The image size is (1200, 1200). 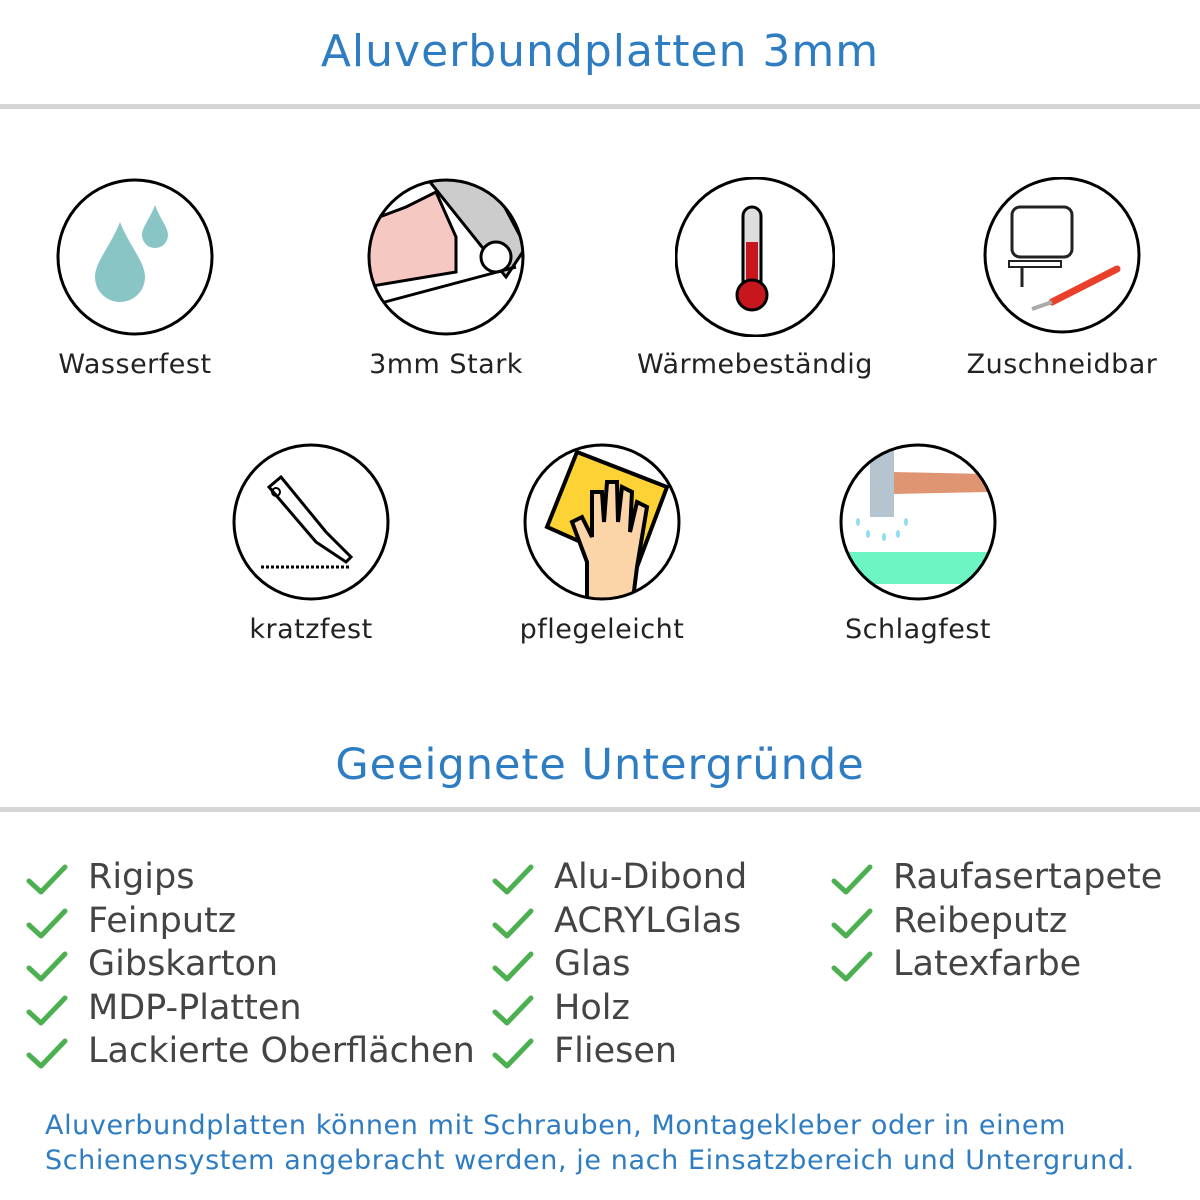 I want to click on hammer-icon, so click(x=918, y=522).